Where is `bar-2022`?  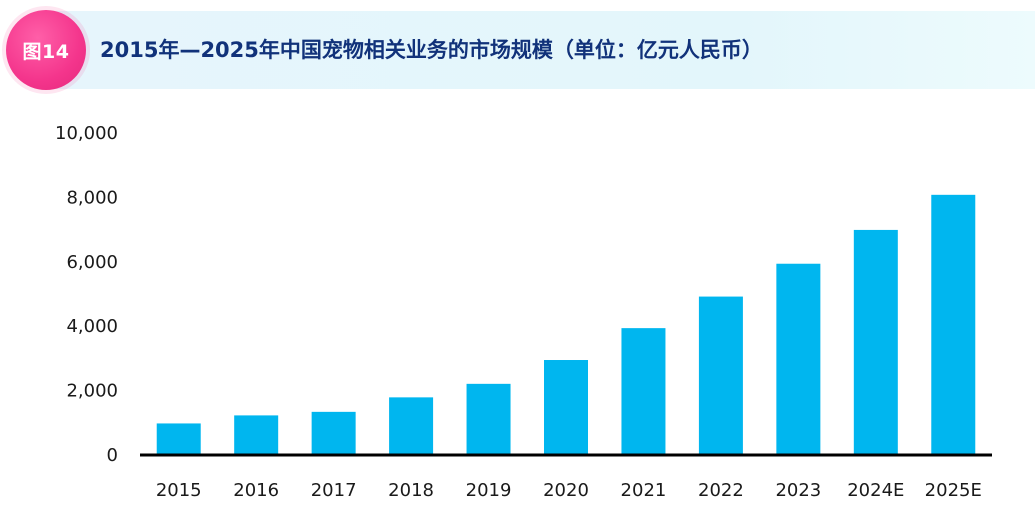 bar-2022 is located at coordinates (720, 375).